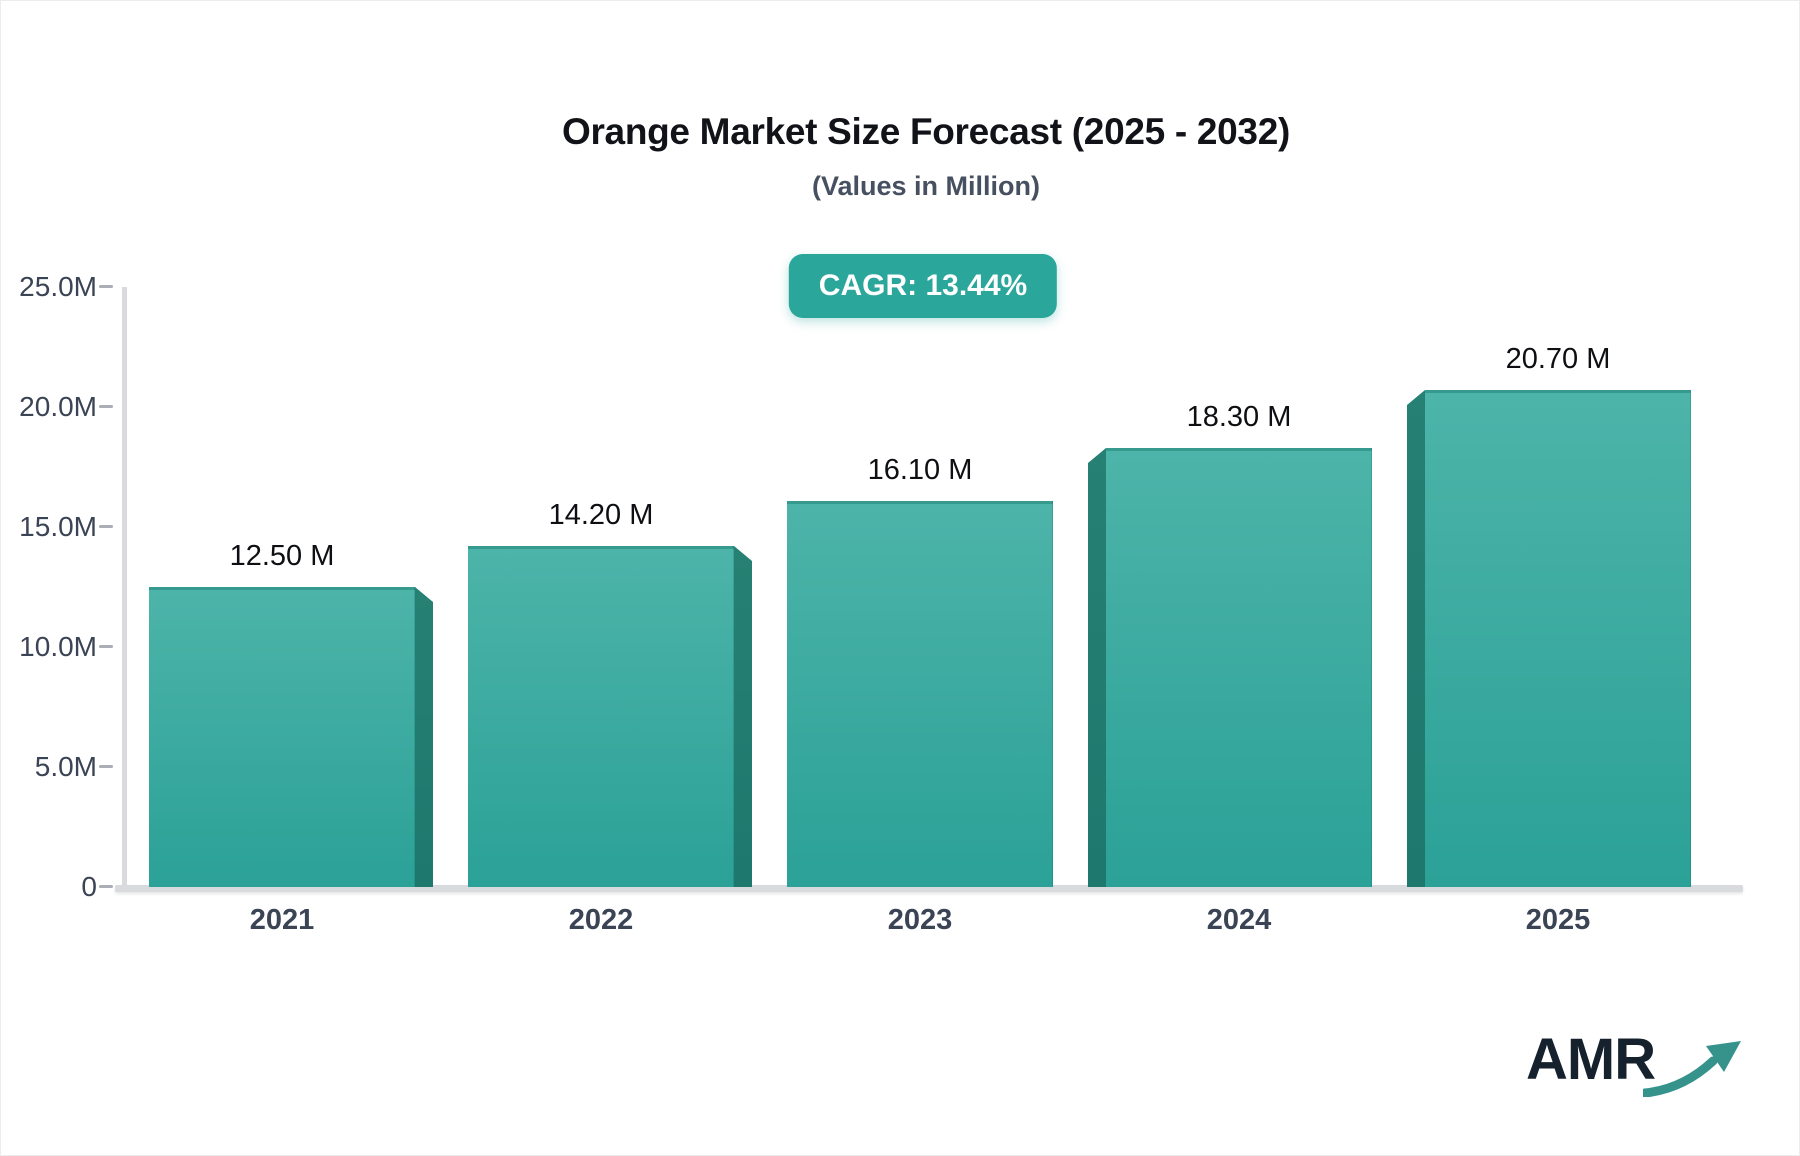 This screenshot has width=1800, height=1156. I want to click on amr-logo: AMR, so click(1637, 1063).